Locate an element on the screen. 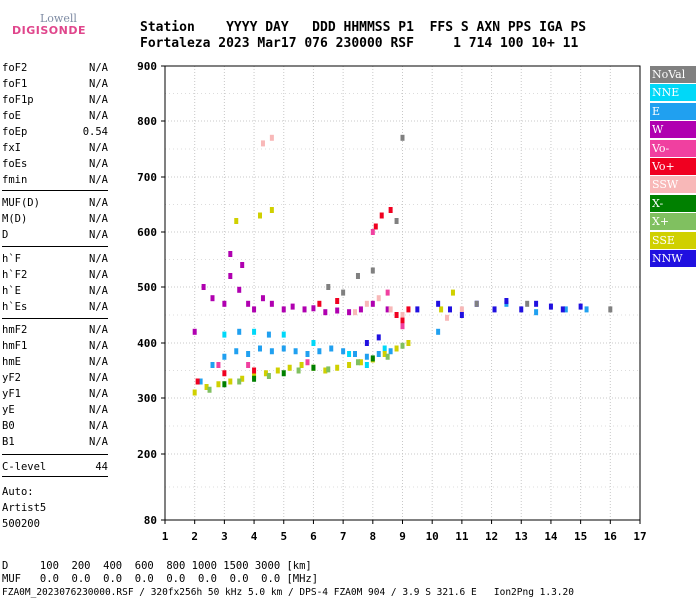  param-label: MUF(D) is located at coordinates (21, 203).